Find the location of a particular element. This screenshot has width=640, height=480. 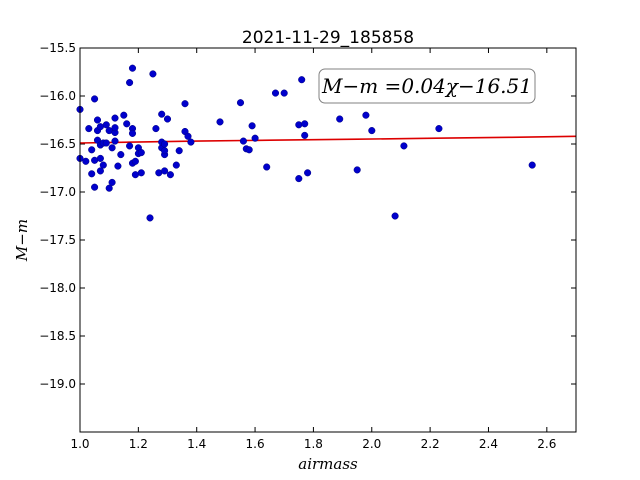

annotation-frame is located at coordinates (427, 86).